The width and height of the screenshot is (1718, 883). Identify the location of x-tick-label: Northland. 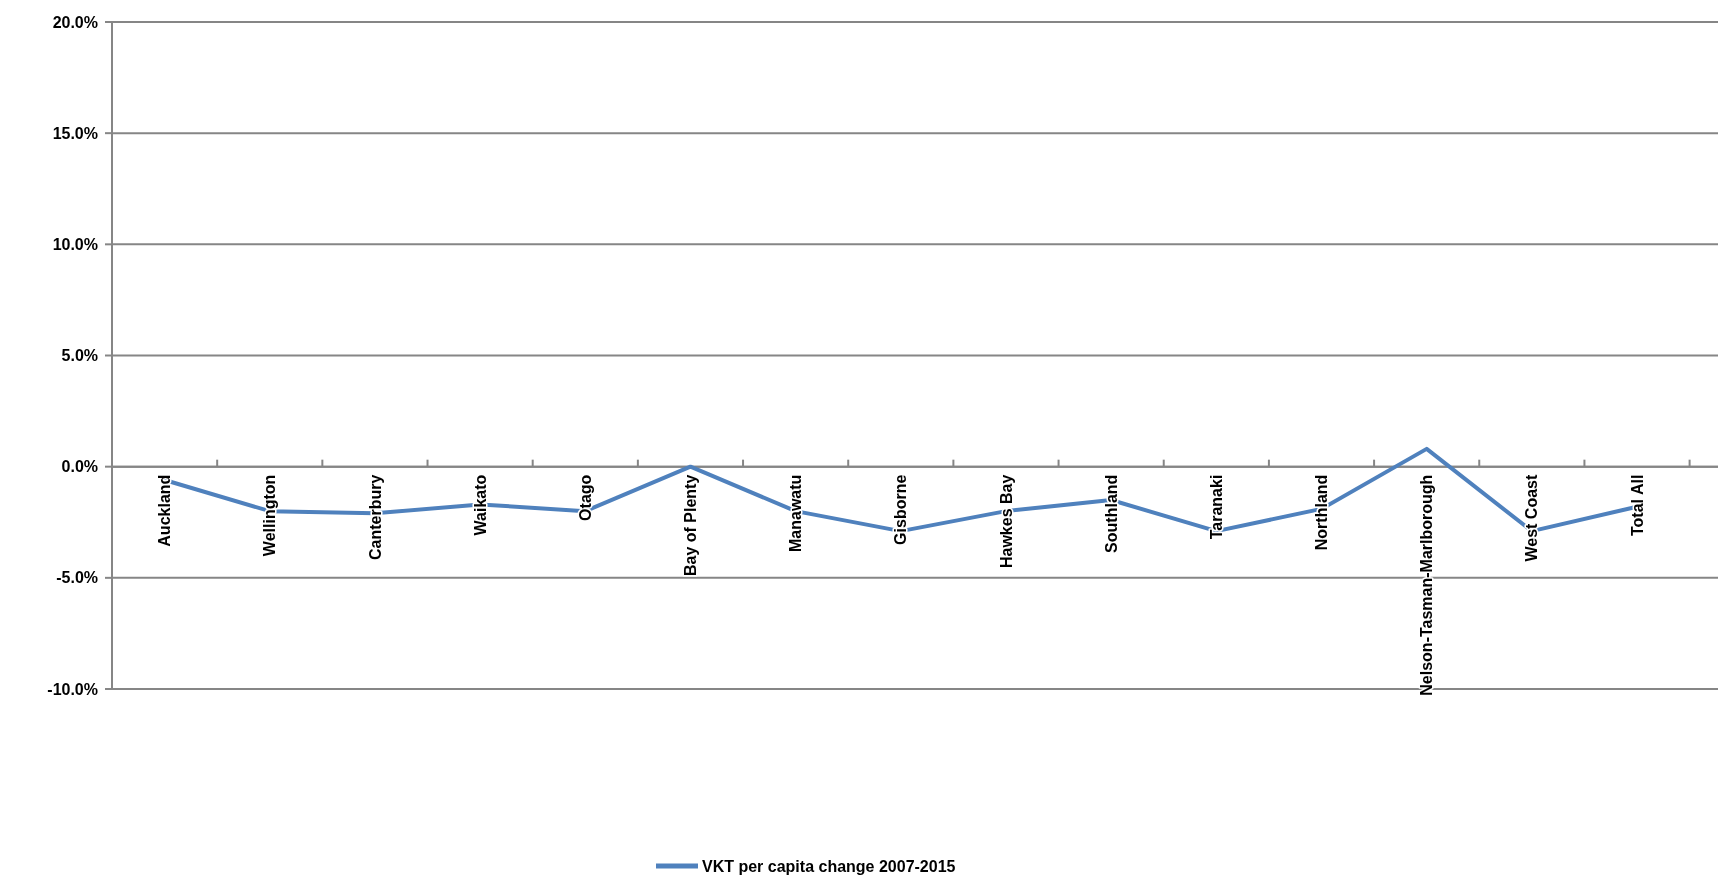
(1322, 512).